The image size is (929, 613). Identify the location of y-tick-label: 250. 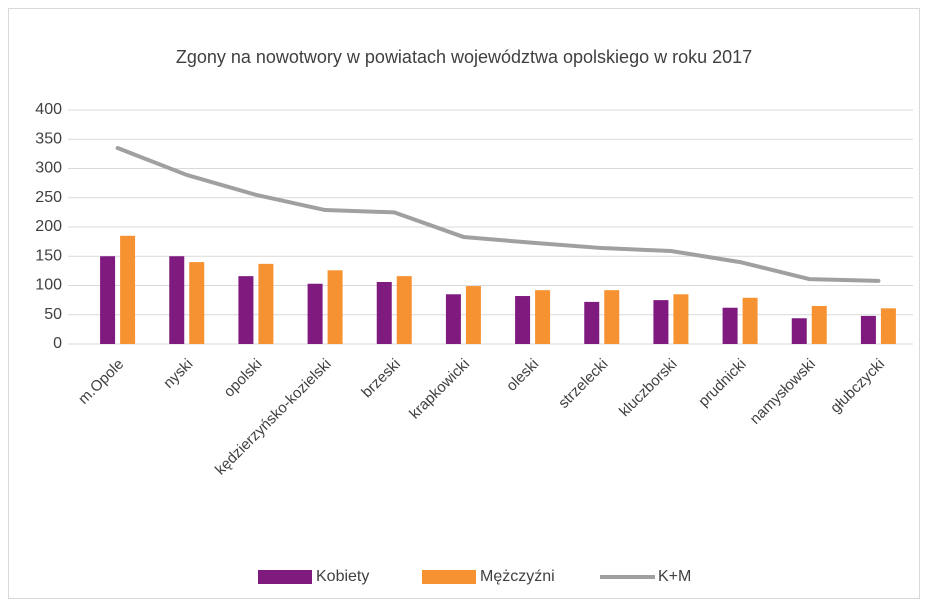
(48, 197).